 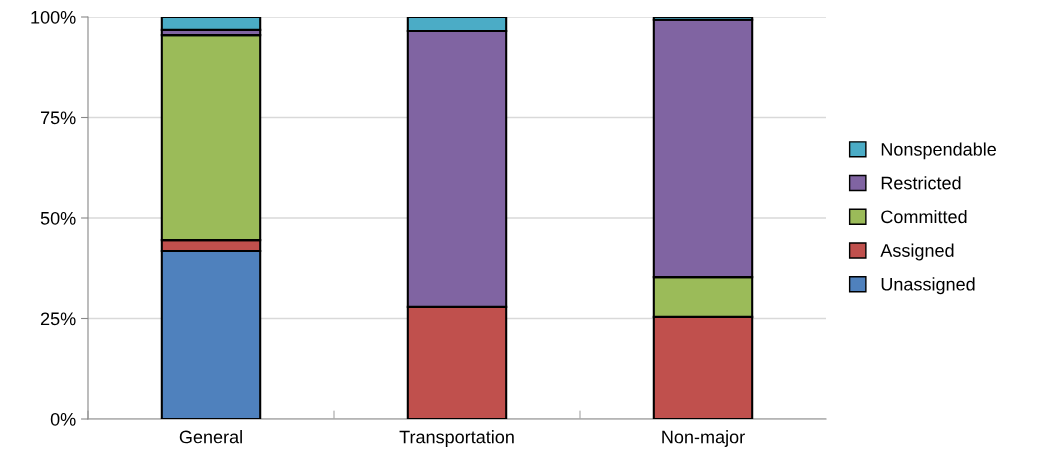 What do you see at coordinates (210, 437) in the screenshot?
I see `x-tick-label: General` at bounding box center [210, 437].